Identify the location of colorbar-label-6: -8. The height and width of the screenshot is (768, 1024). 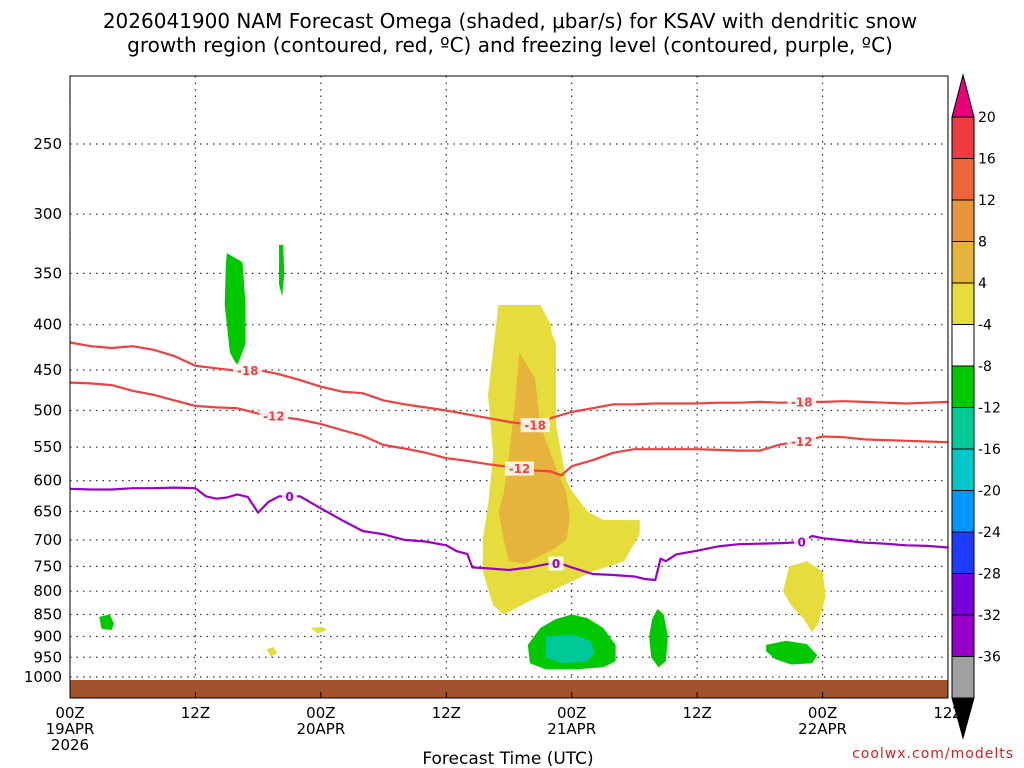
(985, 367).